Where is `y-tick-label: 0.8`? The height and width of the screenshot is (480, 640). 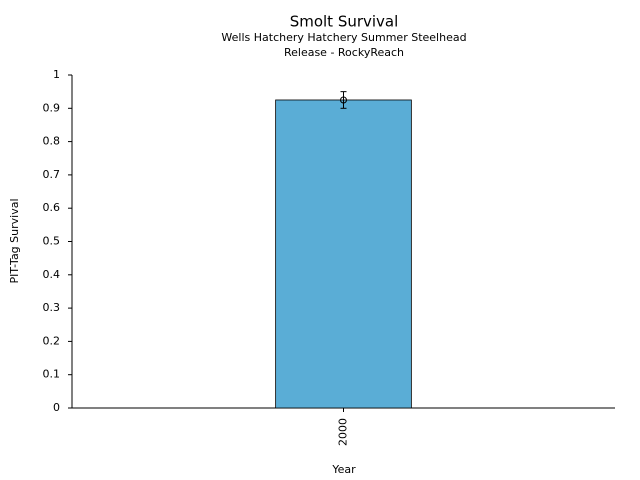 y-tick-label: 0.8 is located at coordinates (52, 141).